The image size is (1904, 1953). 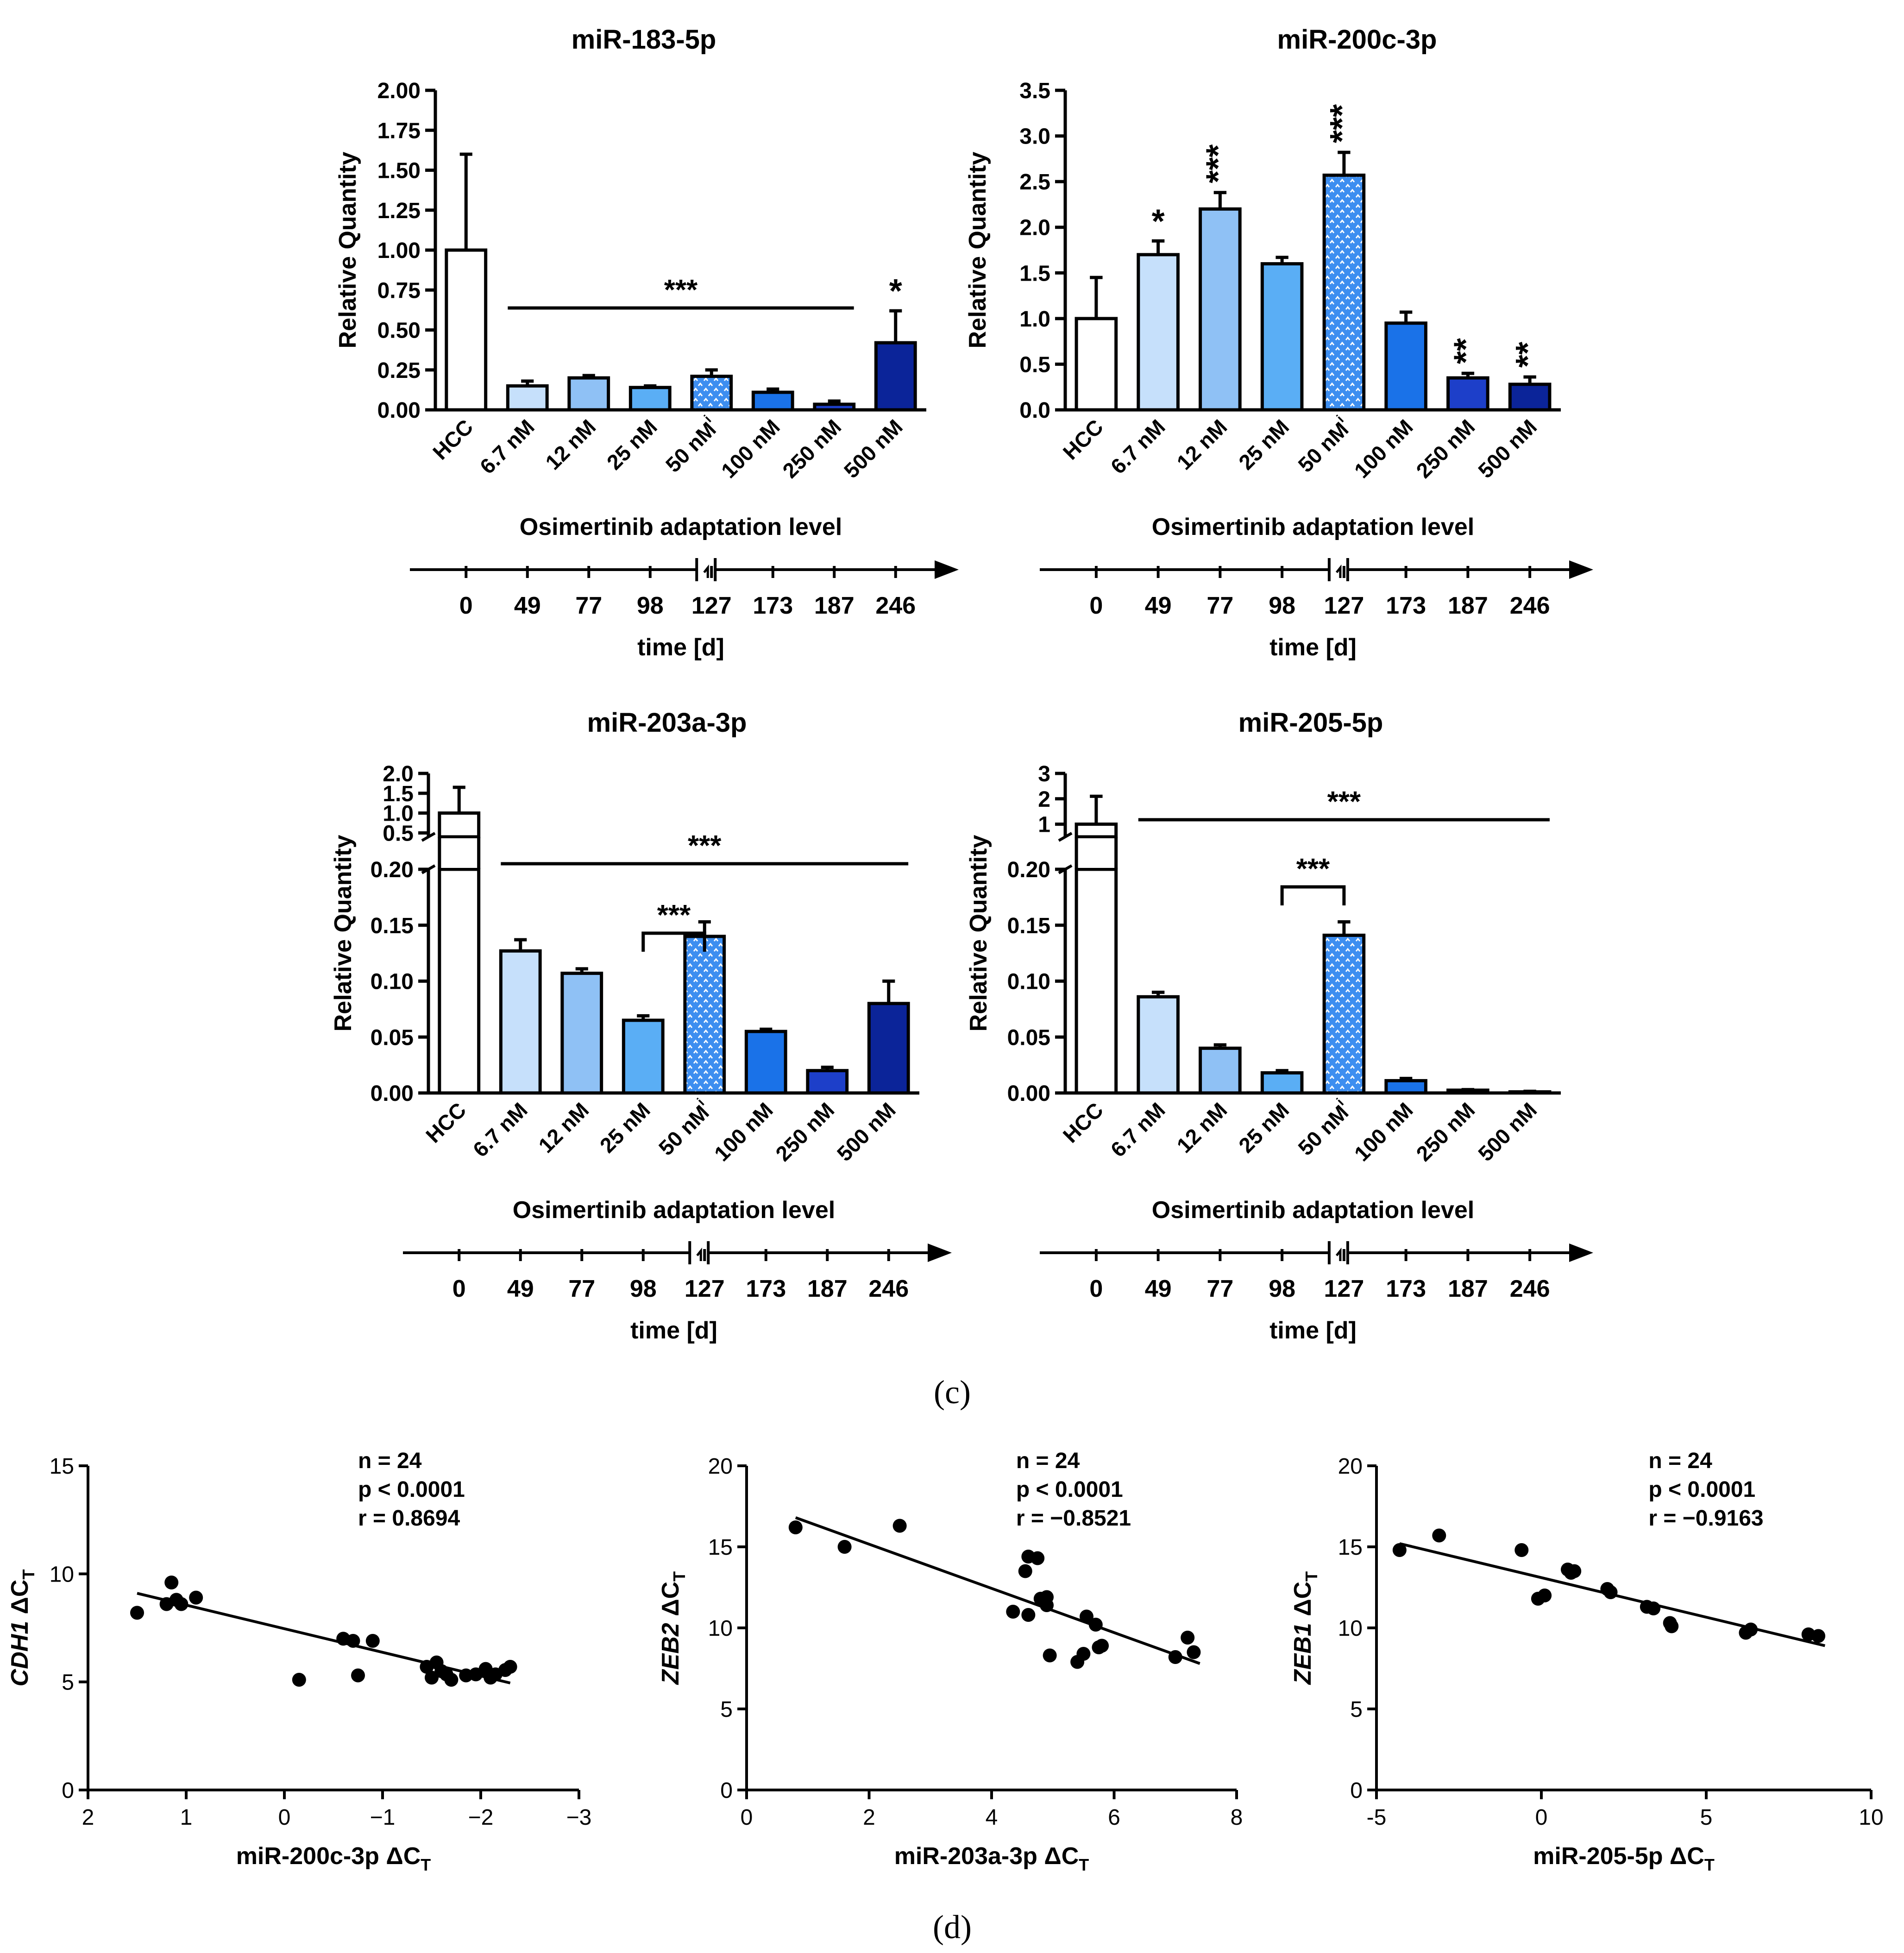 What do you see at coordinates (681, 290) in the screenshot?
I see `mir183-span-stars: ***` at bounding box center [681, 290].